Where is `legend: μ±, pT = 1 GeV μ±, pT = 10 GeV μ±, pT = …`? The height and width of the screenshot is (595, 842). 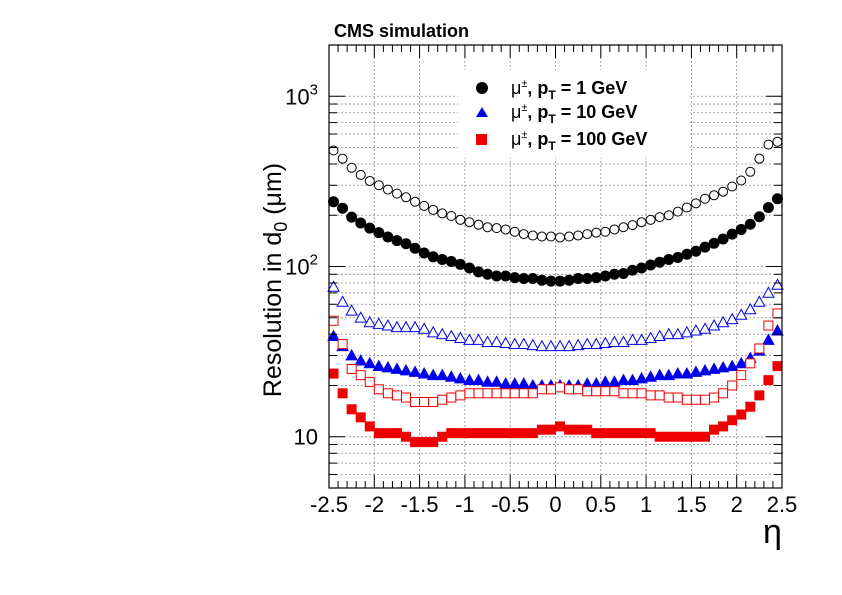
legend: μ±, pT = 1 GeV μ±, pT = 10 GeV μ±, pT = … is located at coordinates (574, 114).